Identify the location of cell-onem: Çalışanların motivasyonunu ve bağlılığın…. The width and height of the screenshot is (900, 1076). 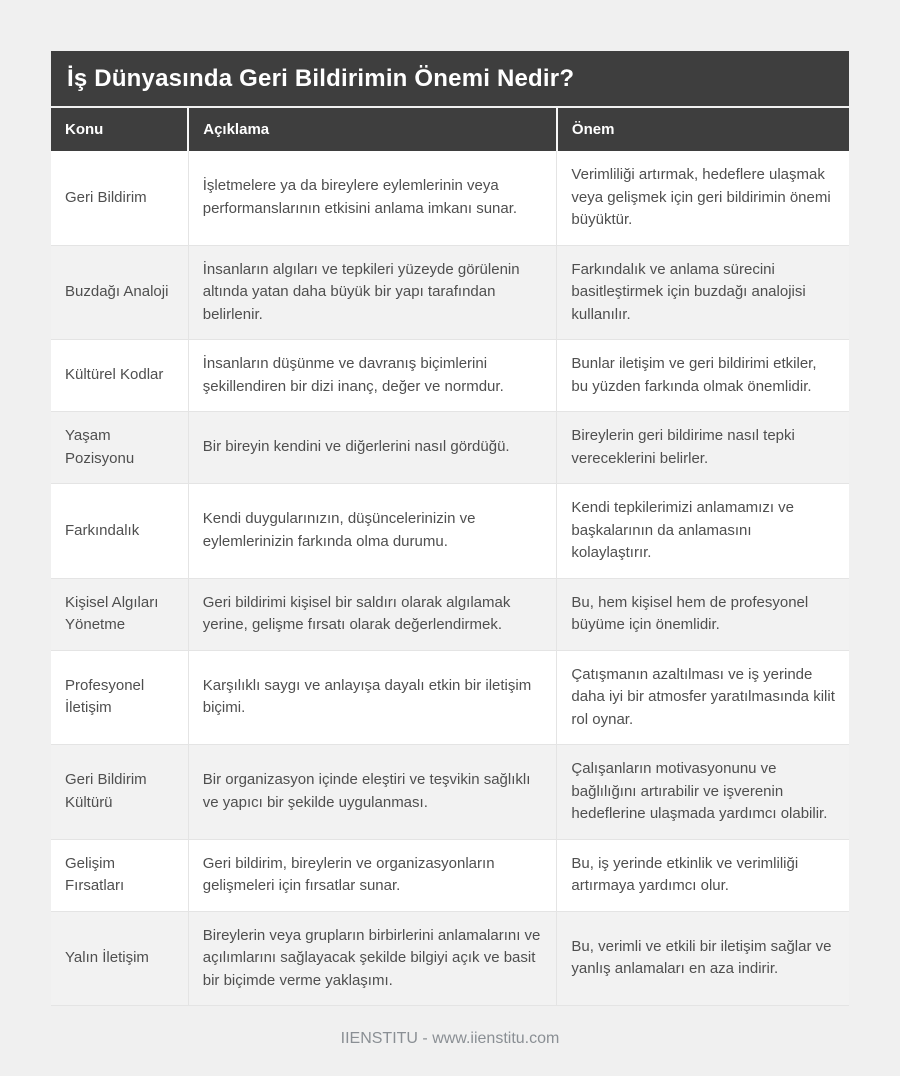
(702, 792).